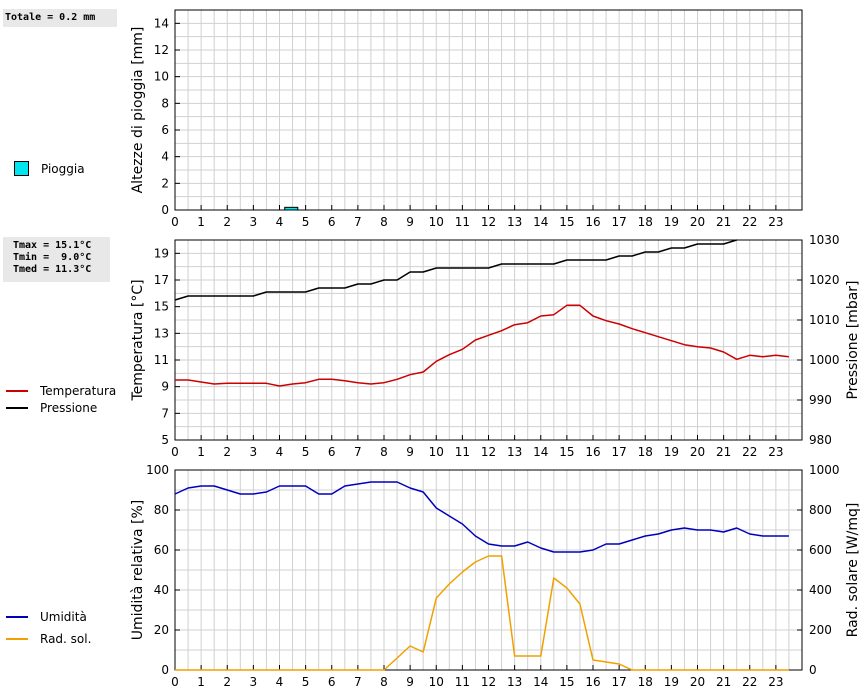 The height and width of the screenshot is (690, 860). Describe the element at coordinates (165, 413) in the screenshot. I see `y-tick-label: 7` at that location.